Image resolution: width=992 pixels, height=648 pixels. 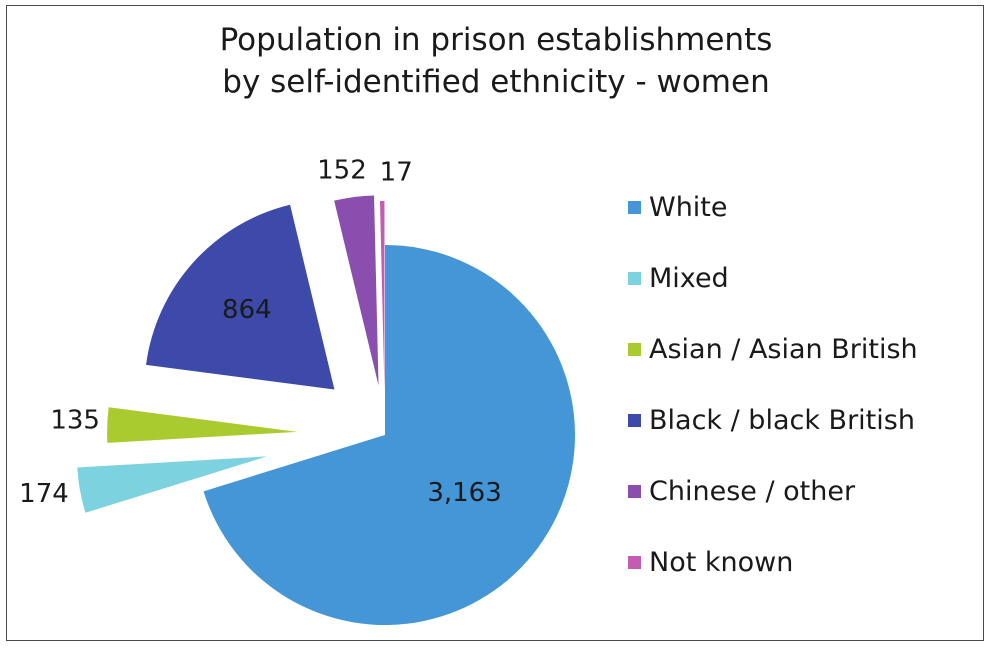 I want to click on legend-label: Mixed, so click(x=689, y=278).